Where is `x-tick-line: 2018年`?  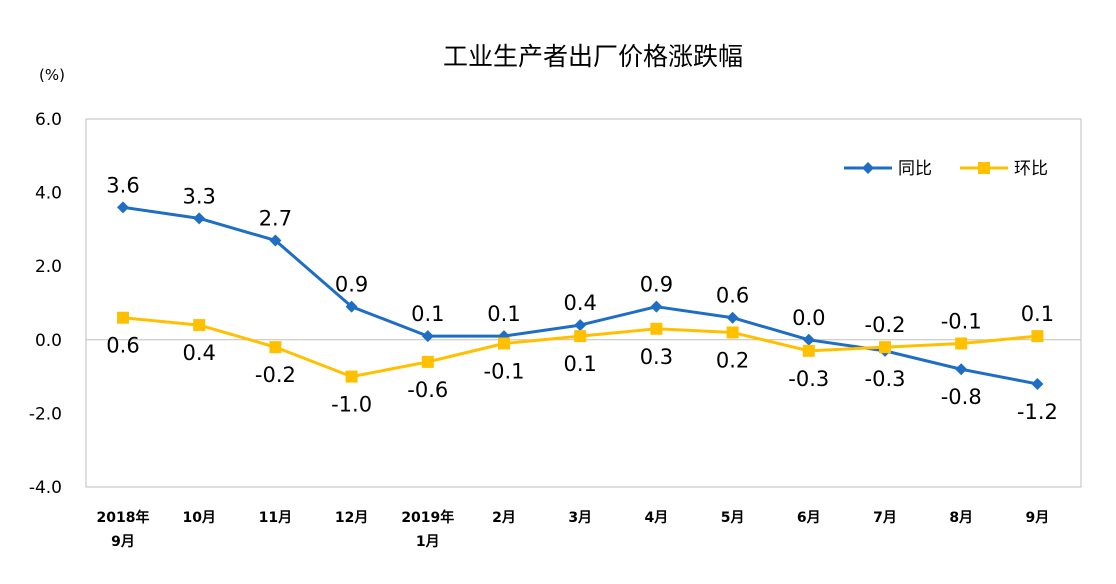 x-tick-line: 2018年 is located at coordinates (123, 517).